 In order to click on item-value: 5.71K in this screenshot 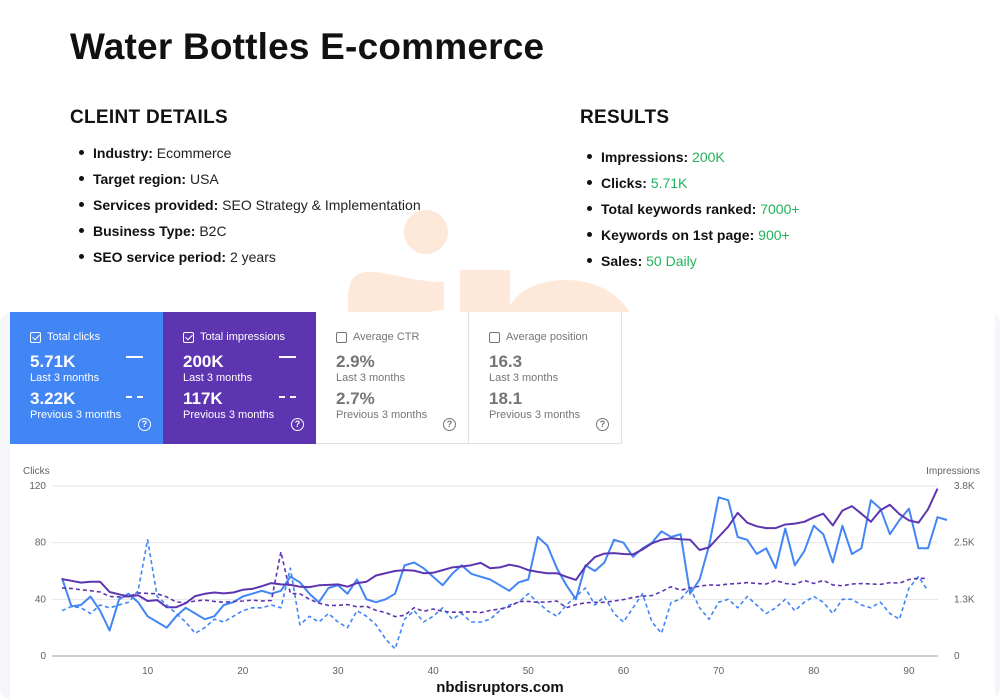, I will do `click(669, 183)`.